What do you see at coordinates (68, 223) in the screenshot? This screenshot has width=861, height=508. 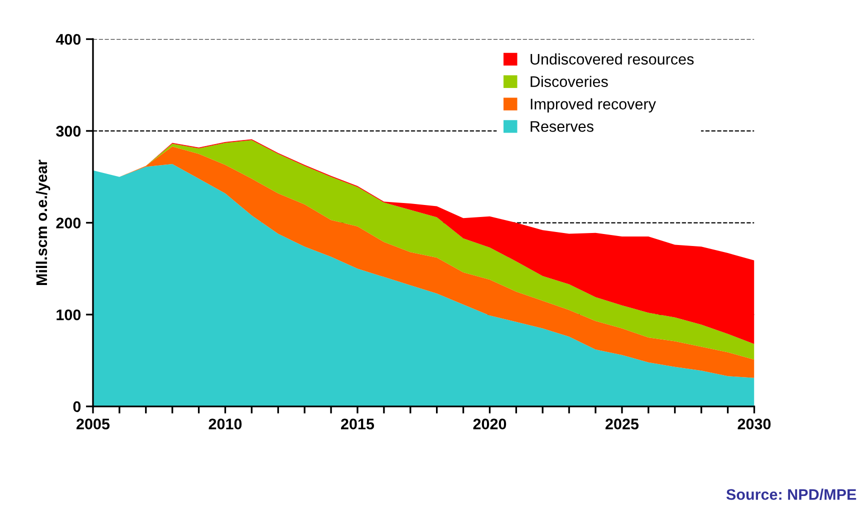 I see `y-tick-label: 200` at bounding box center [68, 223].